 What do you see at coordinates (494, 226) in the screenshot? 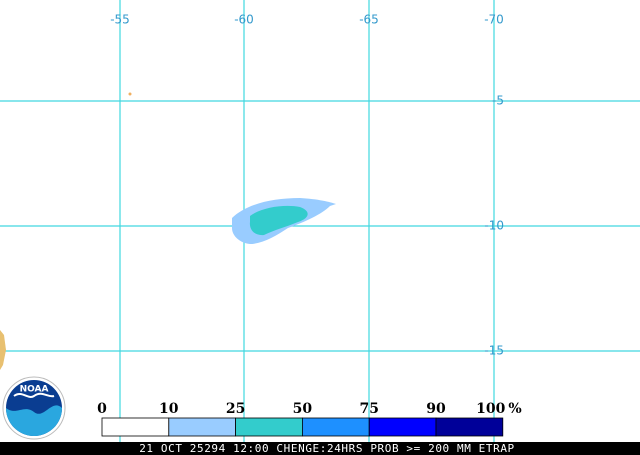
I see `latitude-label: -10` at bounding box center [494, 226].